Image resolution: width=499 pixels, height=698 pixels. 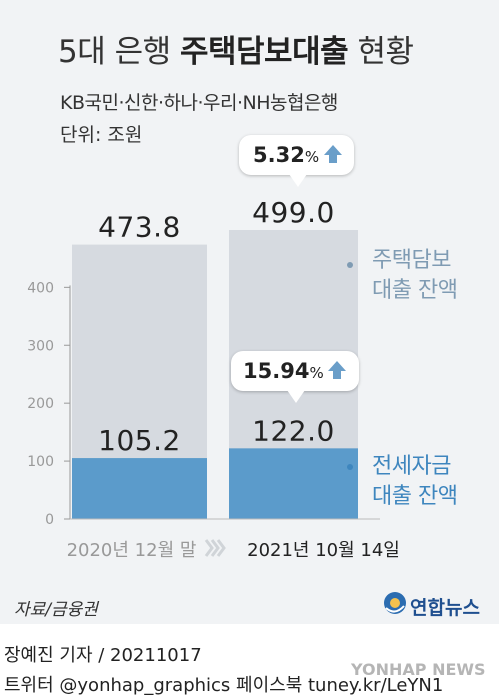 What do you see at coordinates (40, 288) in the screenshot?
I see `y-tick-label: 400` at bounding box center [40, 288].